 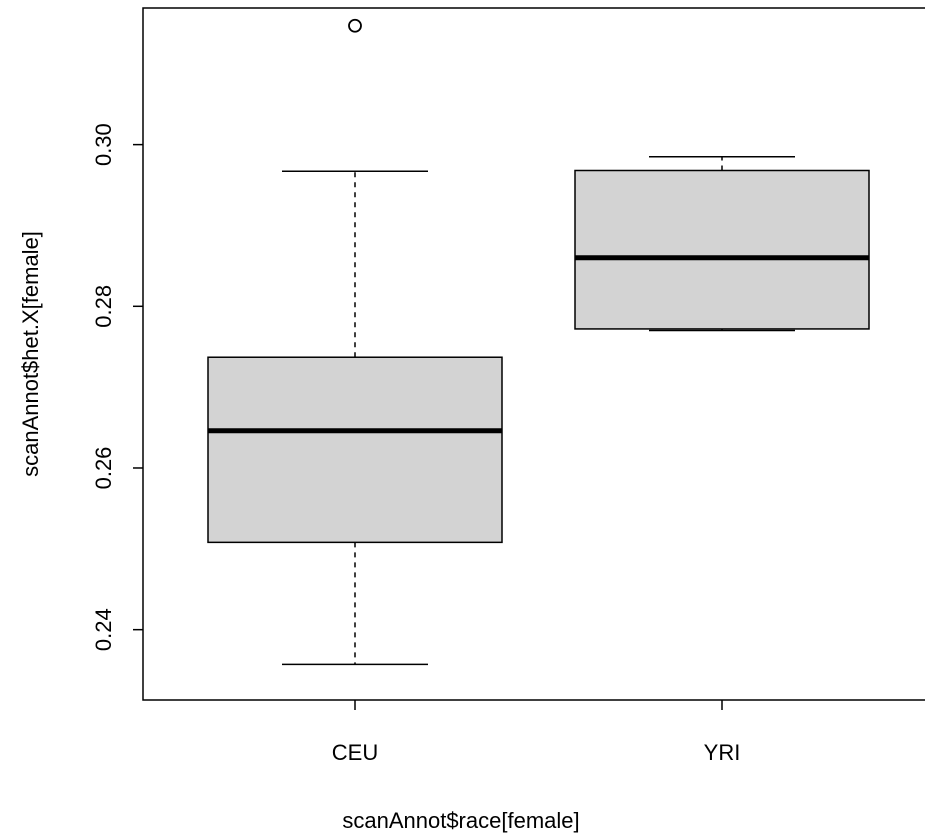 What do you see at coordinates (103, 468) in the screenshot?
I see `y-tick-label: 0.26` at bounding box center [103, 468].